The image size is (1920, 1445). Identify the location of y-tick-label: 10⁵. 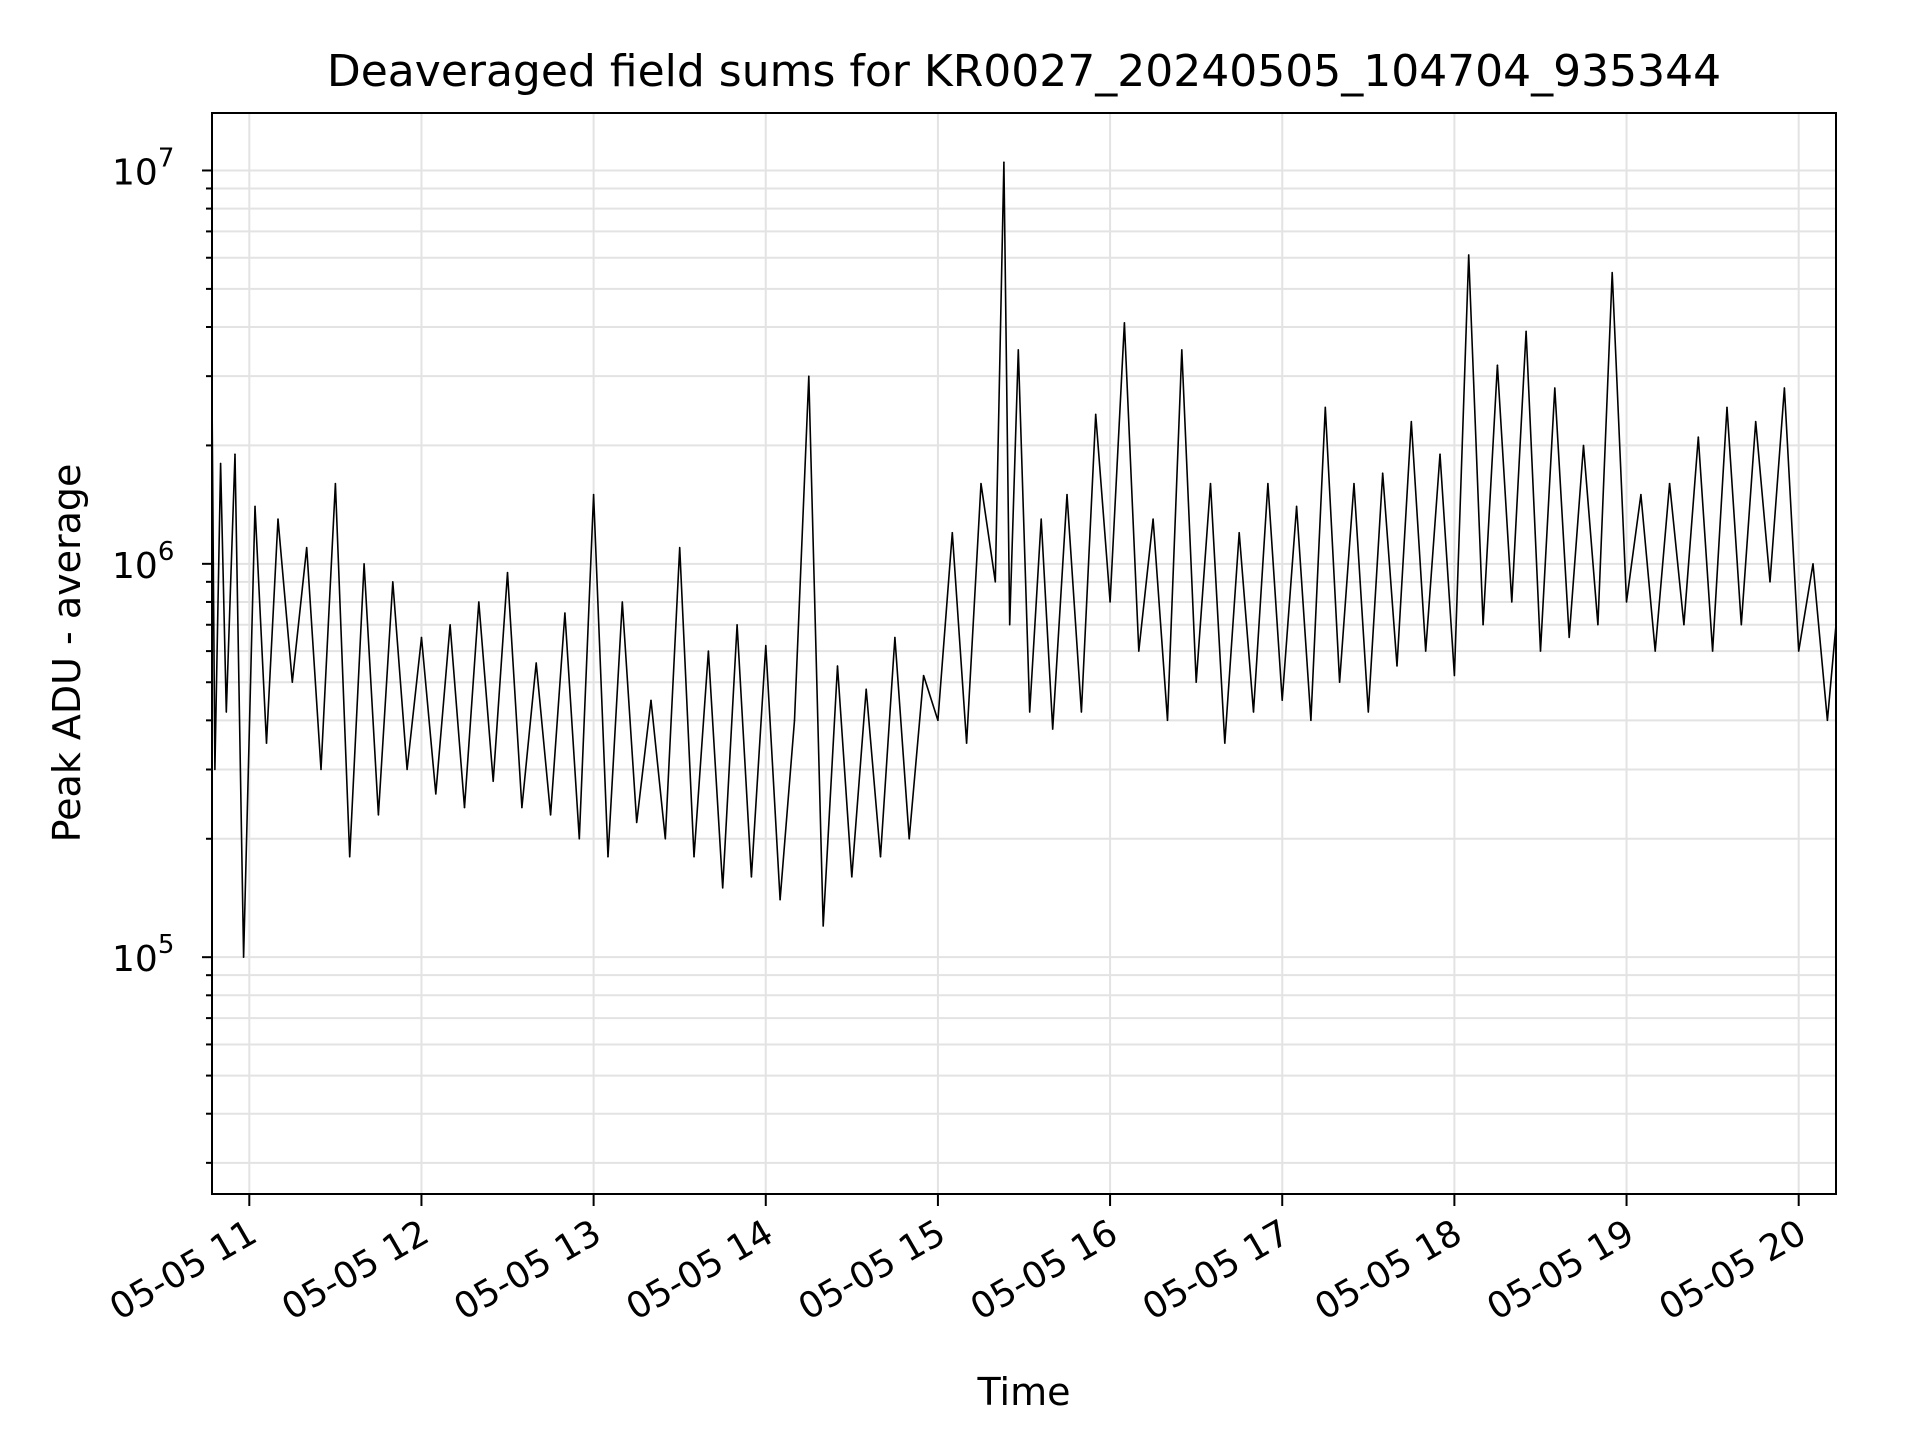
(143, 955).